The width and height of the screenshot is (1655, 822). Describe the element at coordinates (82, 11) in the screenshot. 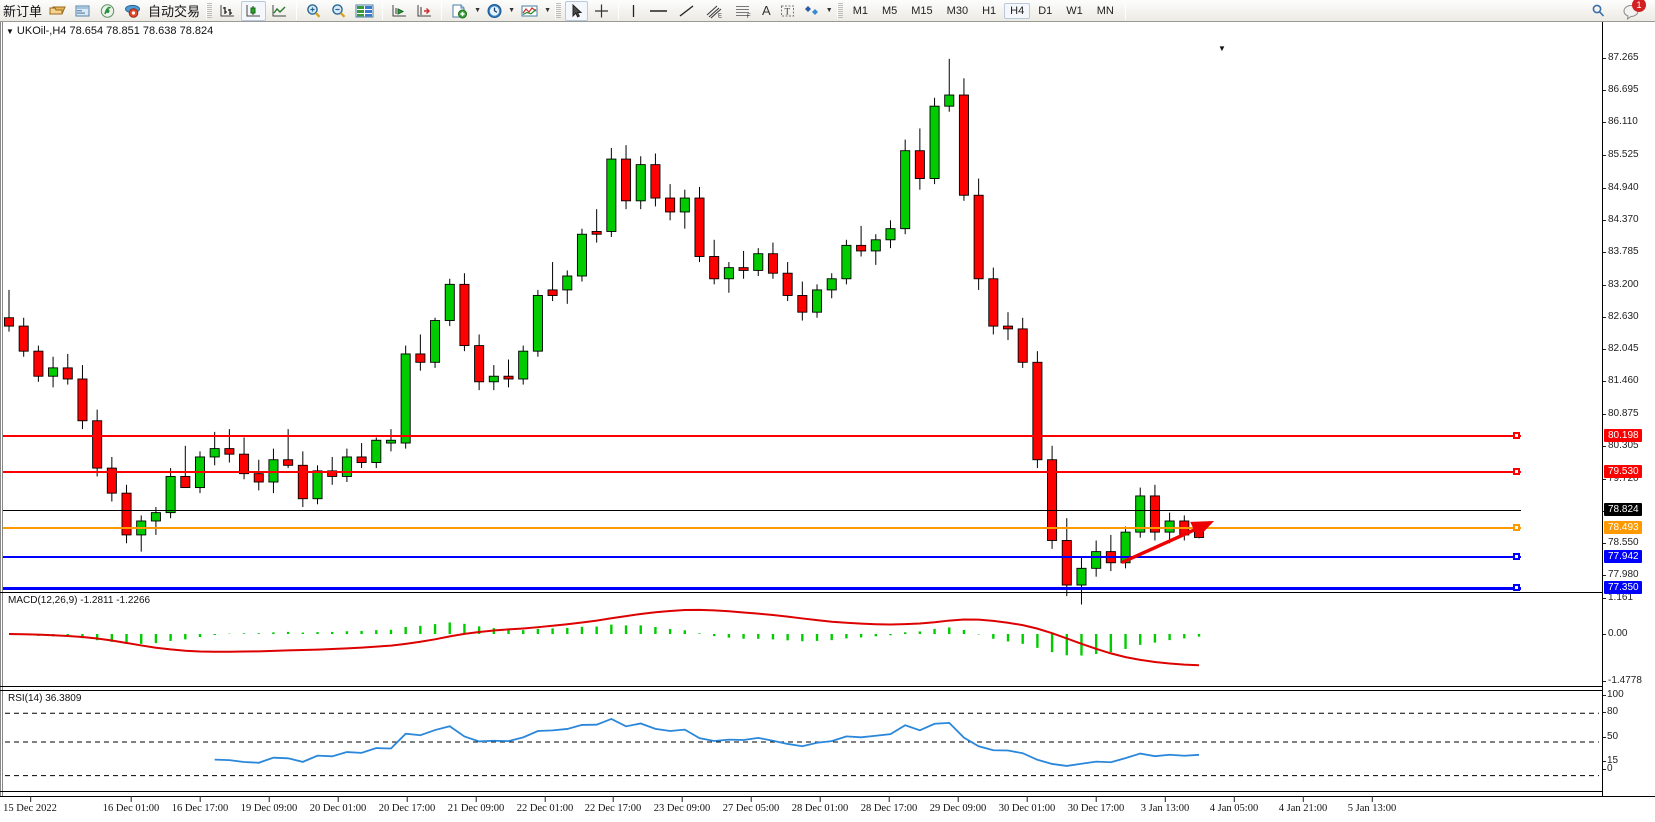

I see `market-watch-icon` at that location.